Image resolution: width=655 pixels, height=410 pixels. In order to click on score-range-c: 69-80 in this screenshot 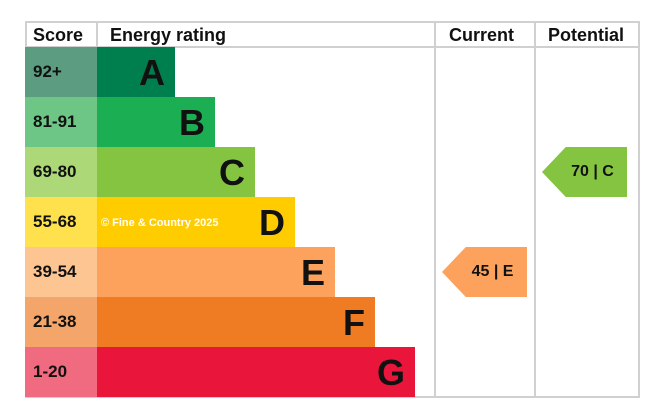, I will do `click(61, 172)`.